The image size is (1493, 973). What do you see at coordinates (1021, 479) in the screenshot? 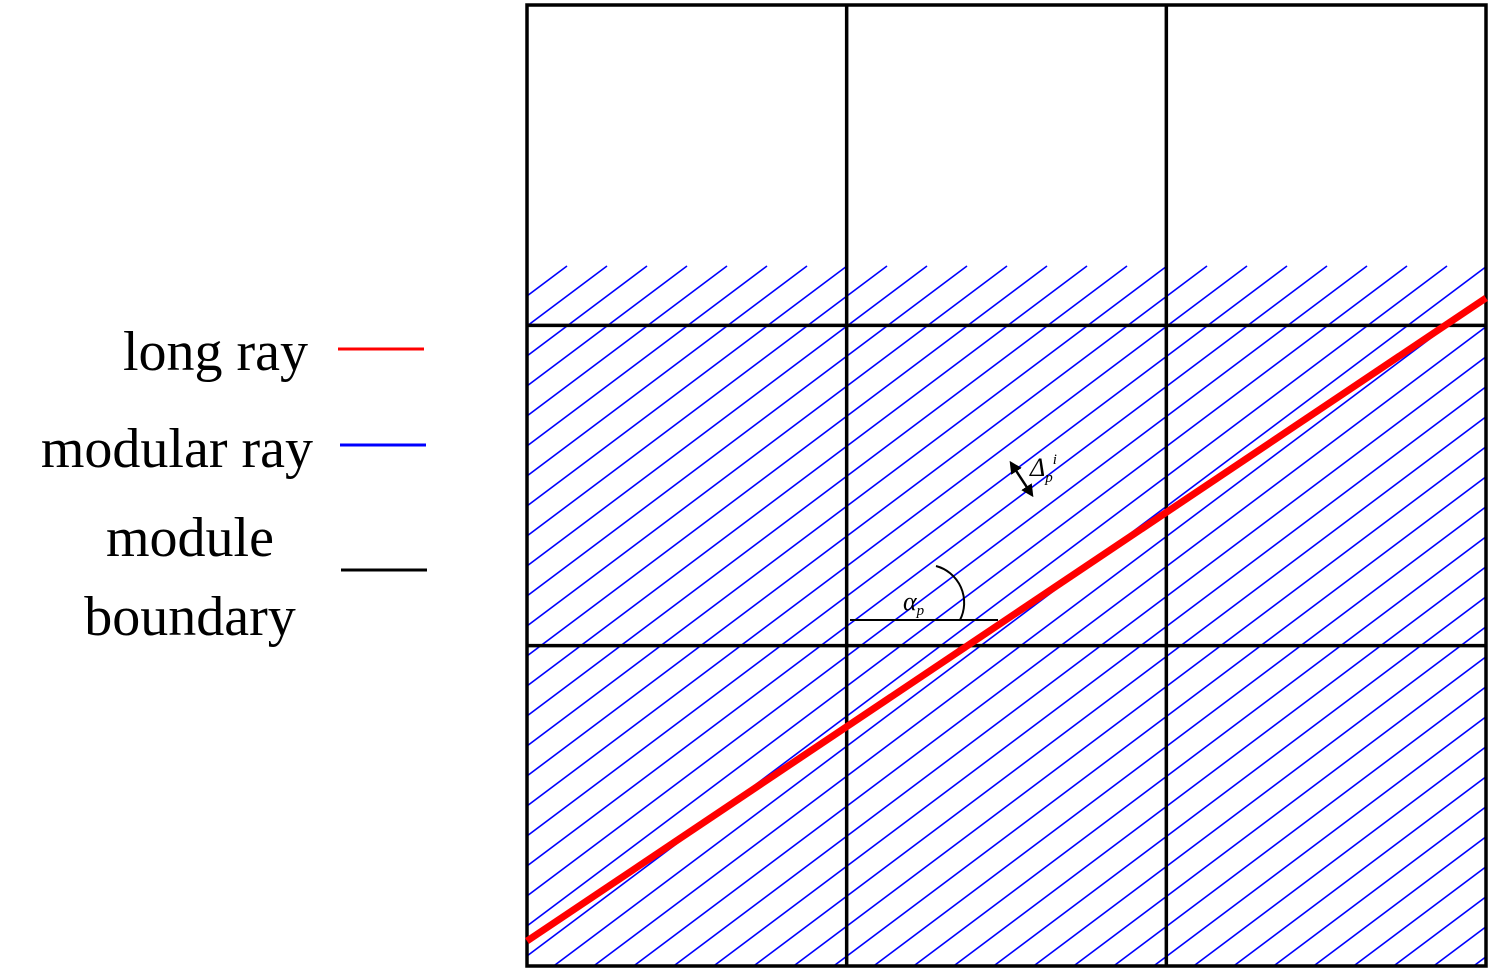
I see `spacing-arrow` at bounding box center [1021, 479].